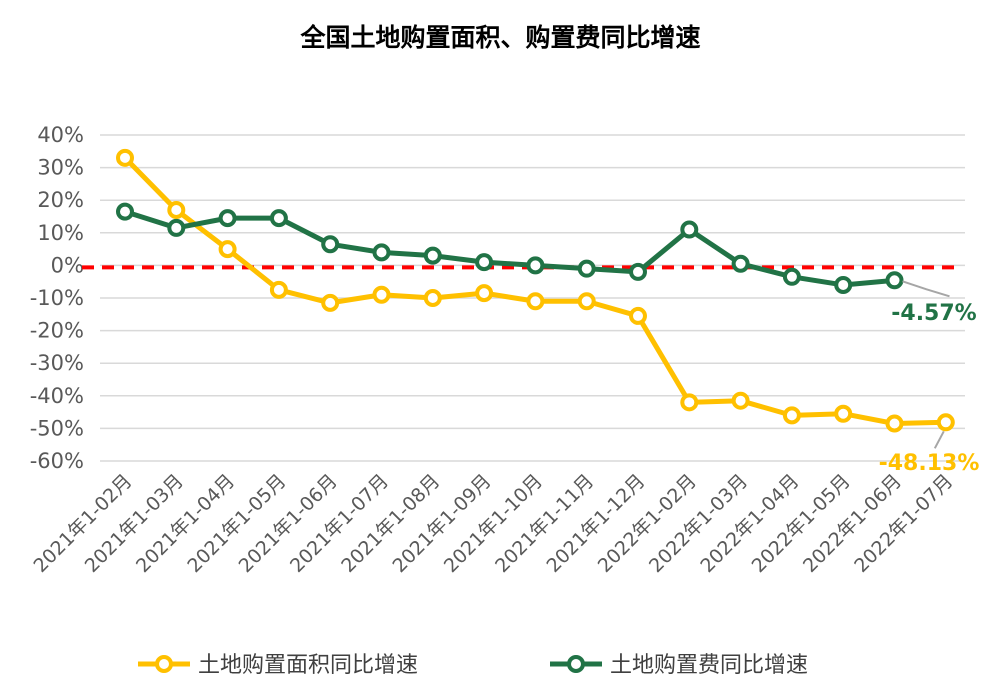  Describe the element at coordinates (57, 331) in the screenshot. I see `y-tick-label: -20%` at that location.